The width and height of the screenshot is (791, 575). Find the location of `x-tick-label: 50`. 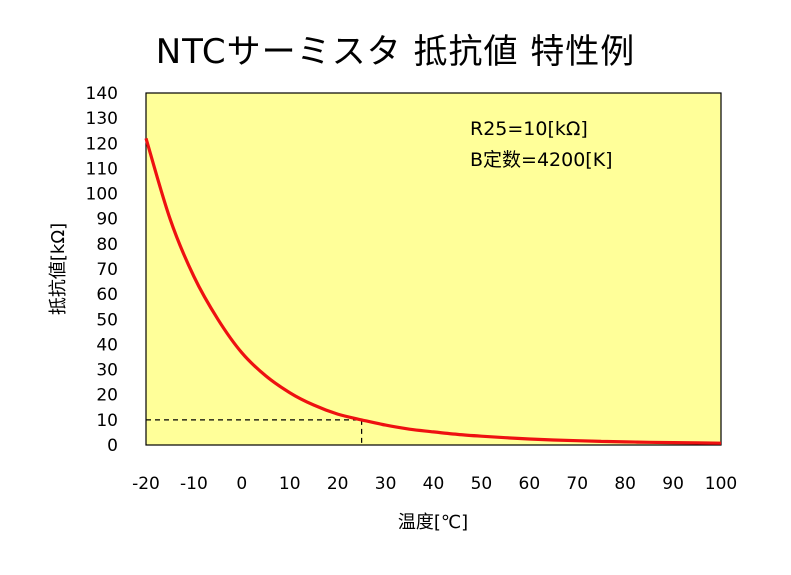

x-tick-label: 50 is located at coordinates (482, 484).